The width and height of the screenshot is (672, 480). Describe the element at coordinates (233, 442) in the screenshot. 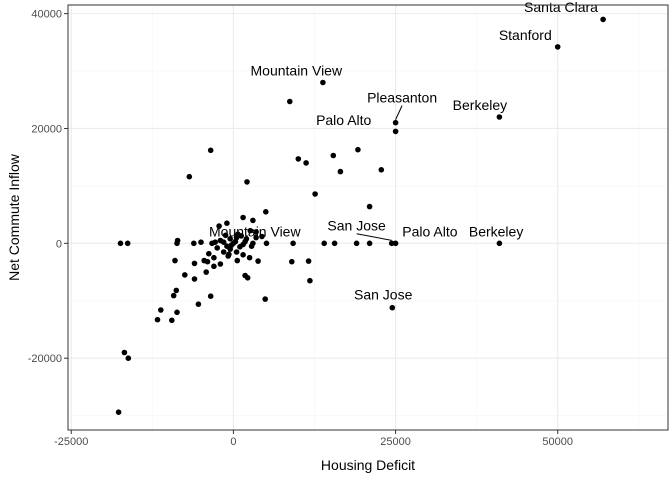

I see `x-tick-label: 0` at that location.